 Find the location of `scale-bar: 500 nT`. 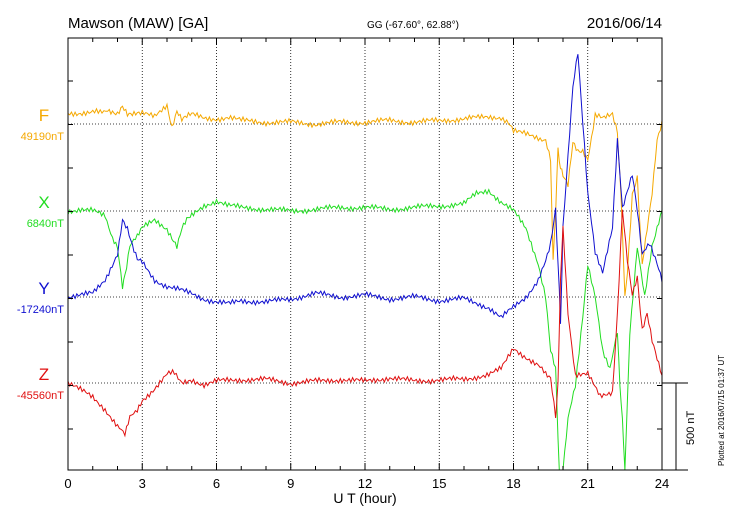

scale-bar: 500 nT is located at coordinates (679, 426).